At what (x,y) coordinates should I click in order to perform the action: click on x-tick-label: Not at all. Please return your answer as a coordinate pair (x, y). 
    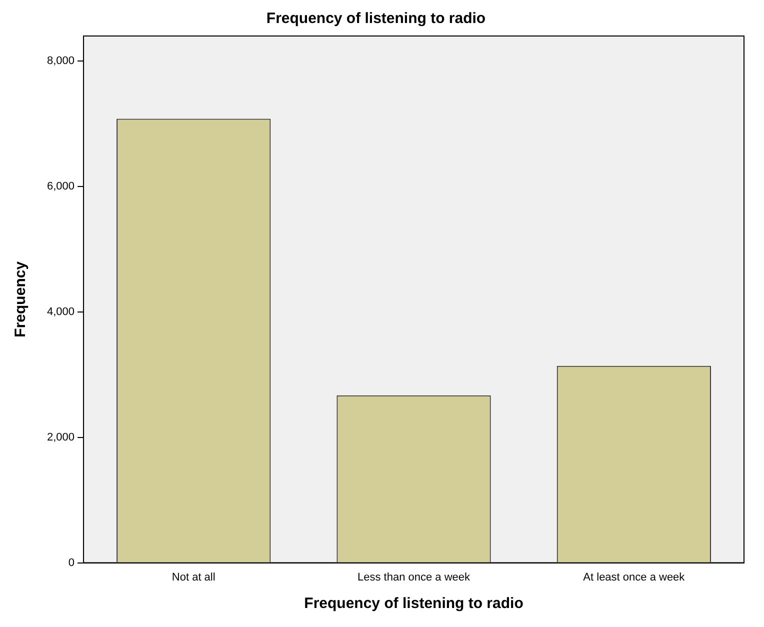
    Looking at the image, I should click on (194, 577).